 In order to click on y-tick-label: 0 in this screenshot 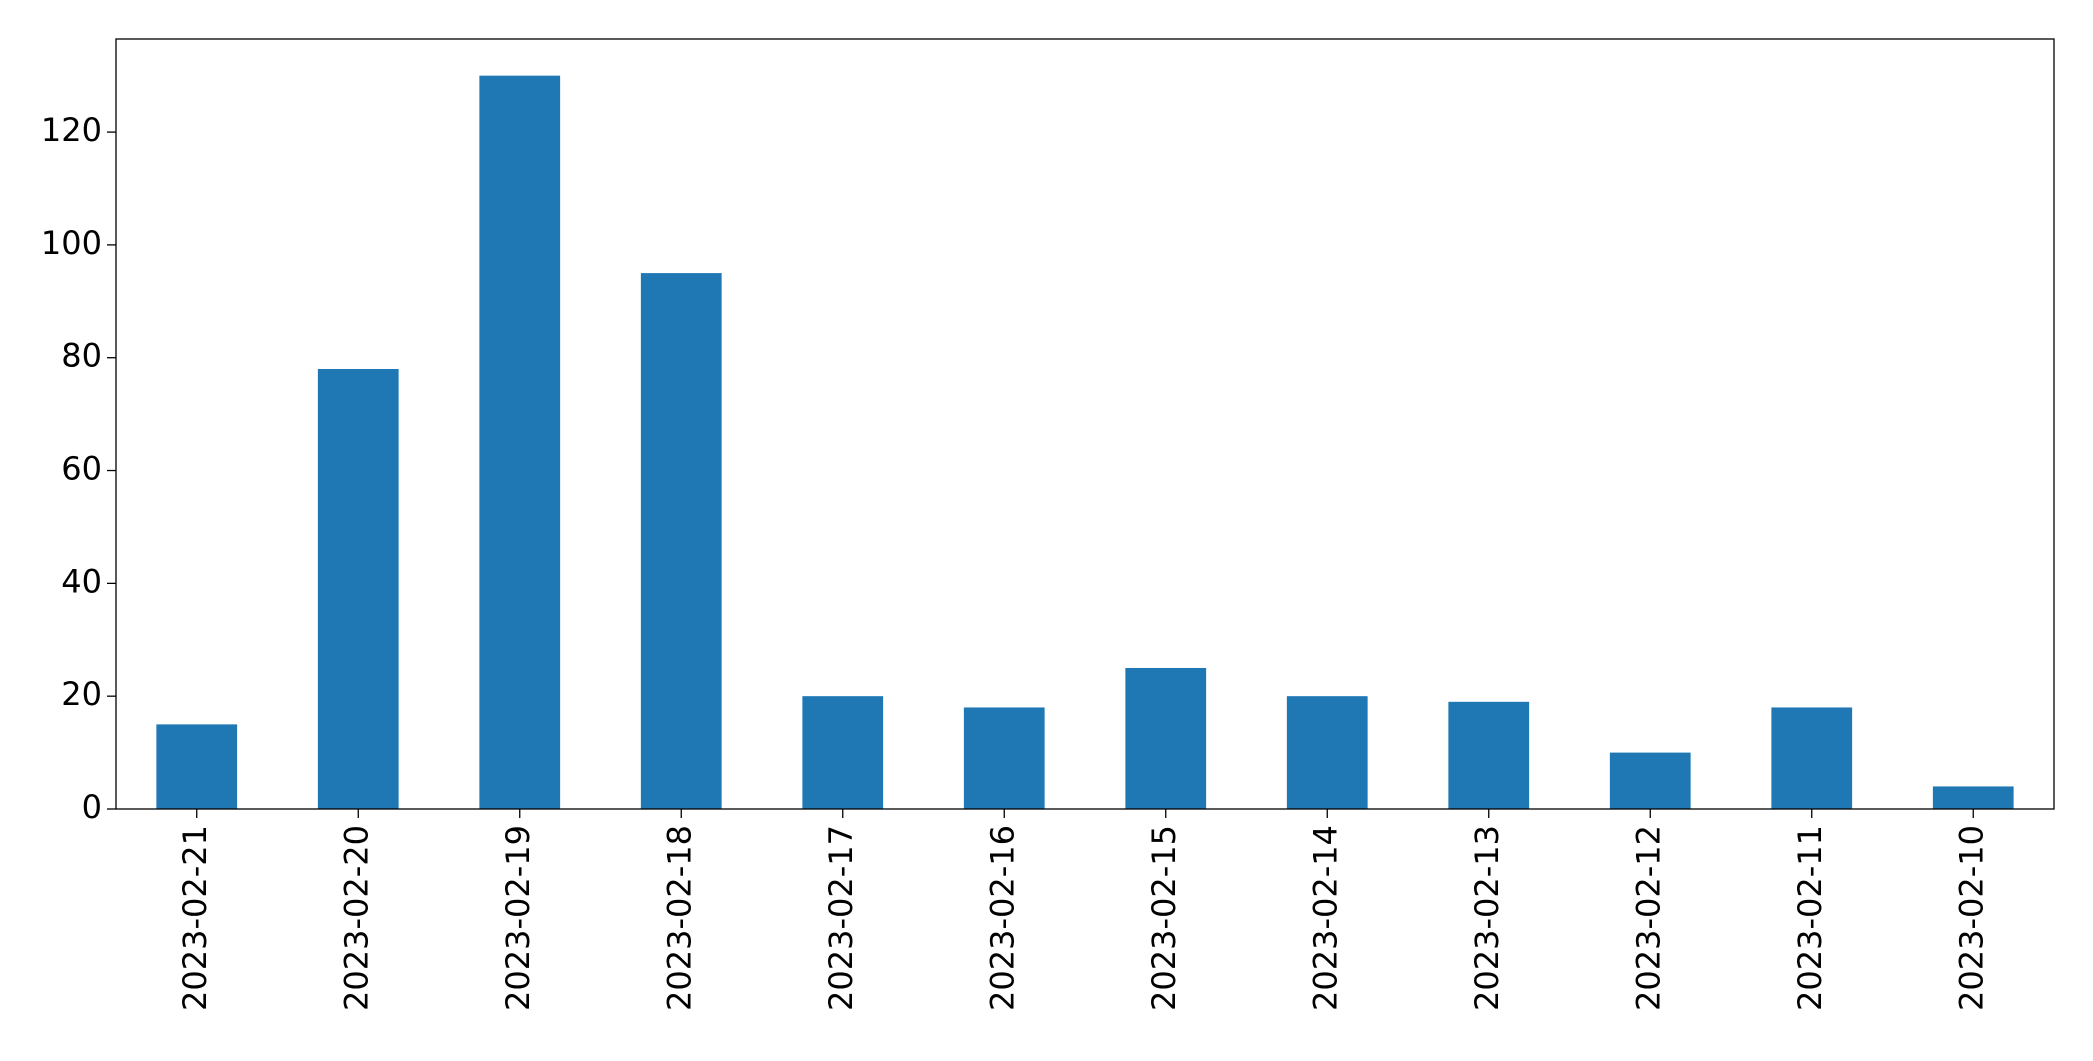, I will do `click(92, 807)`.